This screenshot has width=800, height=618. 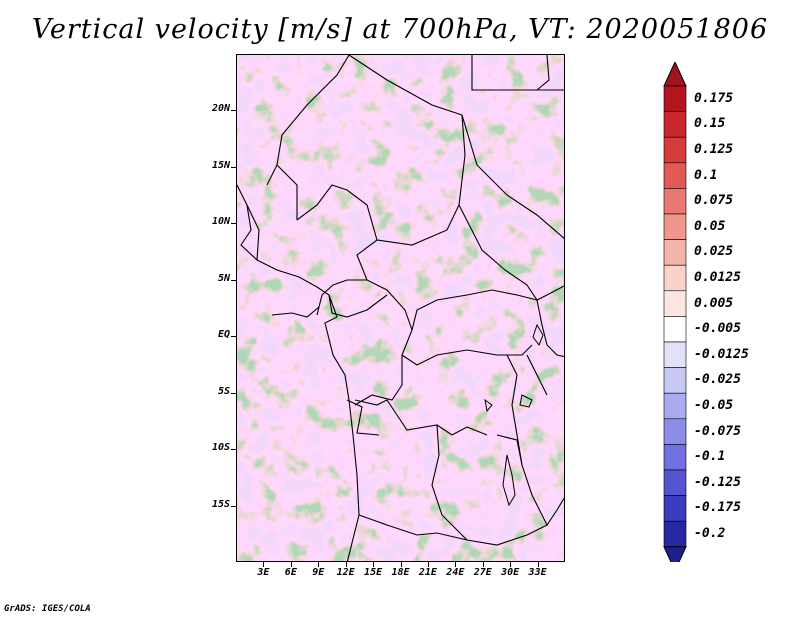 What do you see at coordinates (710, 533) in the screenshot?
I see `colorbar-label: -0.2` at bounding box center [710, 533].